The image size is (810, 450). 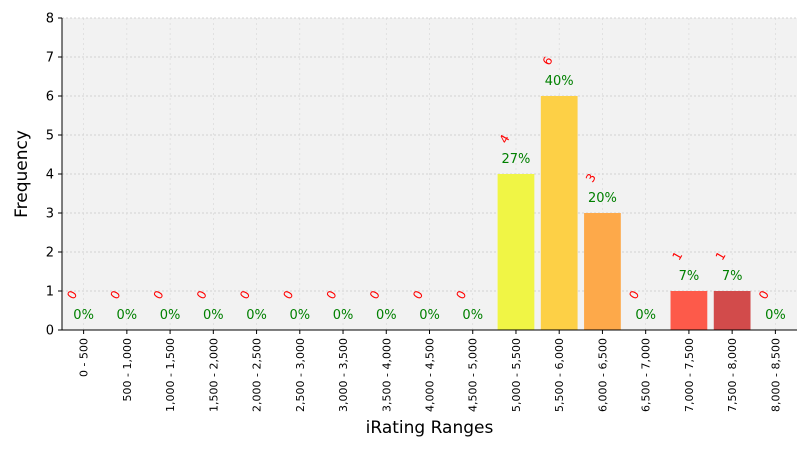 I want to click on x-tick-label: 4,000 - 4,500, so click(x=430, y=375).